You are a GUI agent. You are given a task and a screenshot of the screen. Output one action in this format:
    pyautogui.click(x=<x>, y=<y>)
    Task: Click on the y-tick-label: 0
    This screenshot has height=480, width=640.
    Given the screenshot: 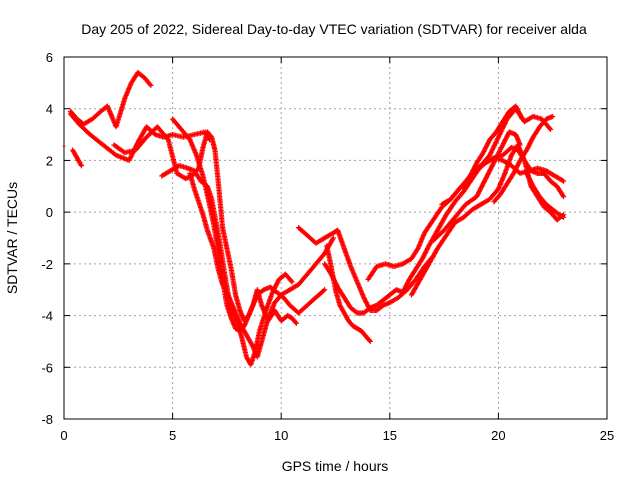 What is the action you would take?
    pyautogui.click(x=49, y=212)
    